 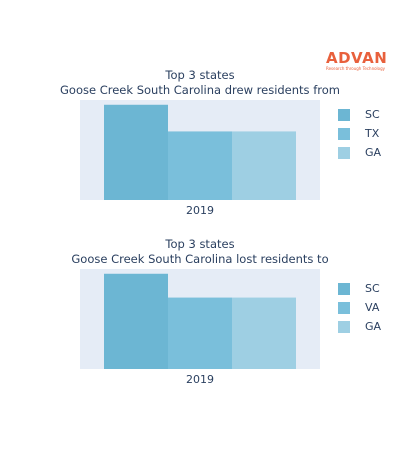 What do you see at coordinates (372, 307) in the screenshot?
I see `legend-label: VA` at bounding box center [372, 307].